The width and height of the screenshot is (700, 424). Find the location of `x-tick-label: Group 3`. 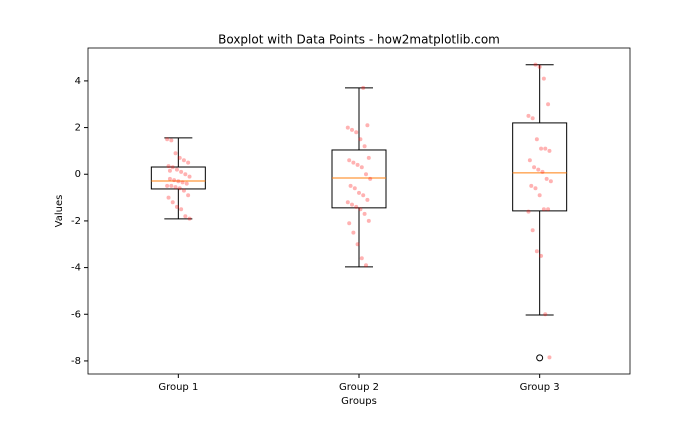

x-tick-label: Group 3 is located at coordinates (540, 387).